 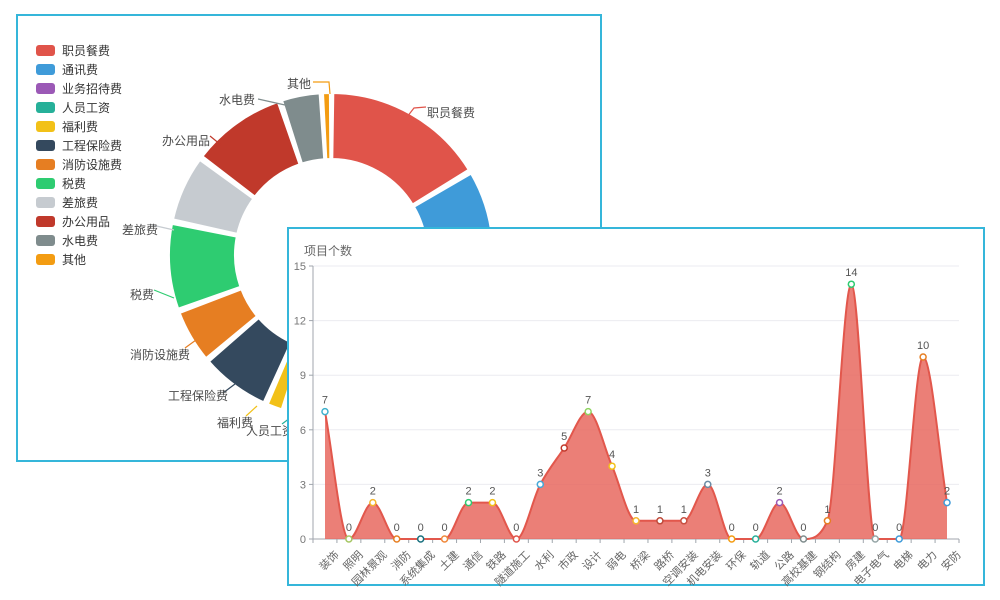 I want to click on svg-text: 6, so click(x=303, y=431).